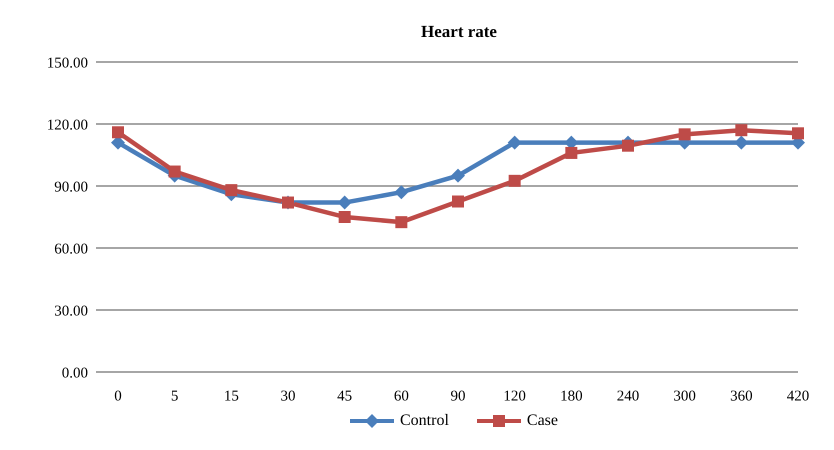 This screenshot has height=450, width=834. Describe the element at coordinates (67, 125) in the screenshot. I see `y-tick-label: 120.00` at that location.